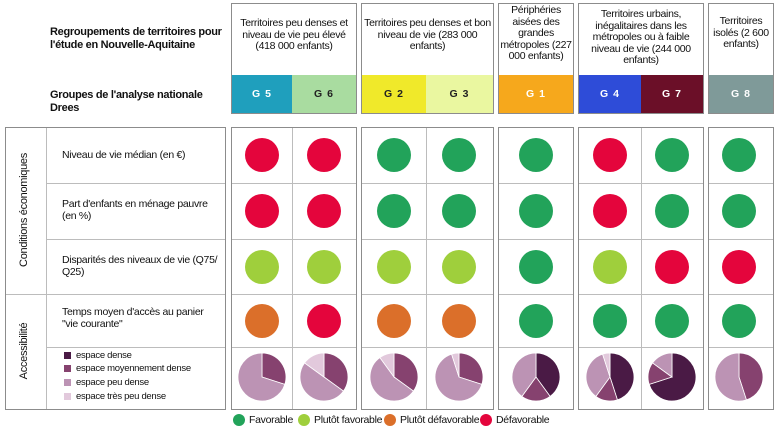  I want to click on group-cell-g1: G 1, so click(536, 94).